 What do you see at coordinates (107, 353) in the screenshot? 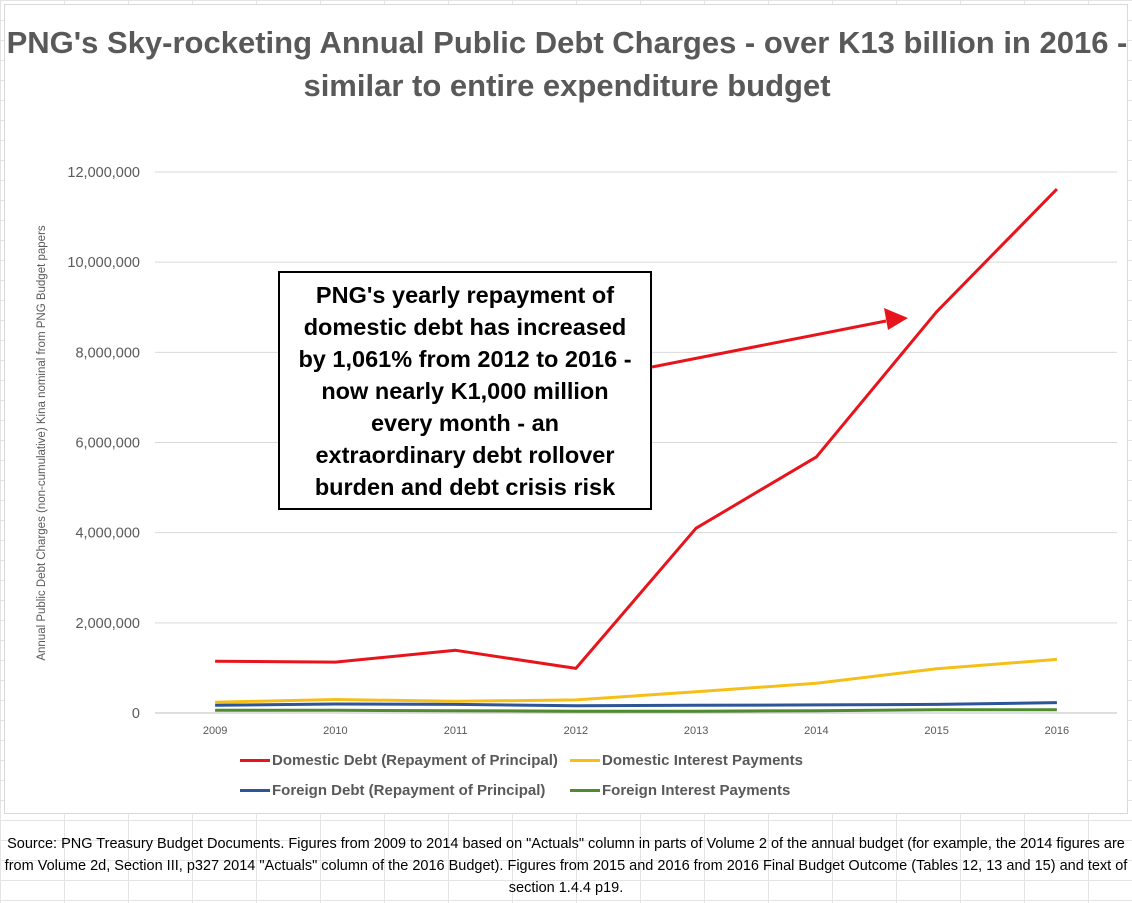
I see `y-tick-label: 8,000,000` at bounding box center [107, 353].